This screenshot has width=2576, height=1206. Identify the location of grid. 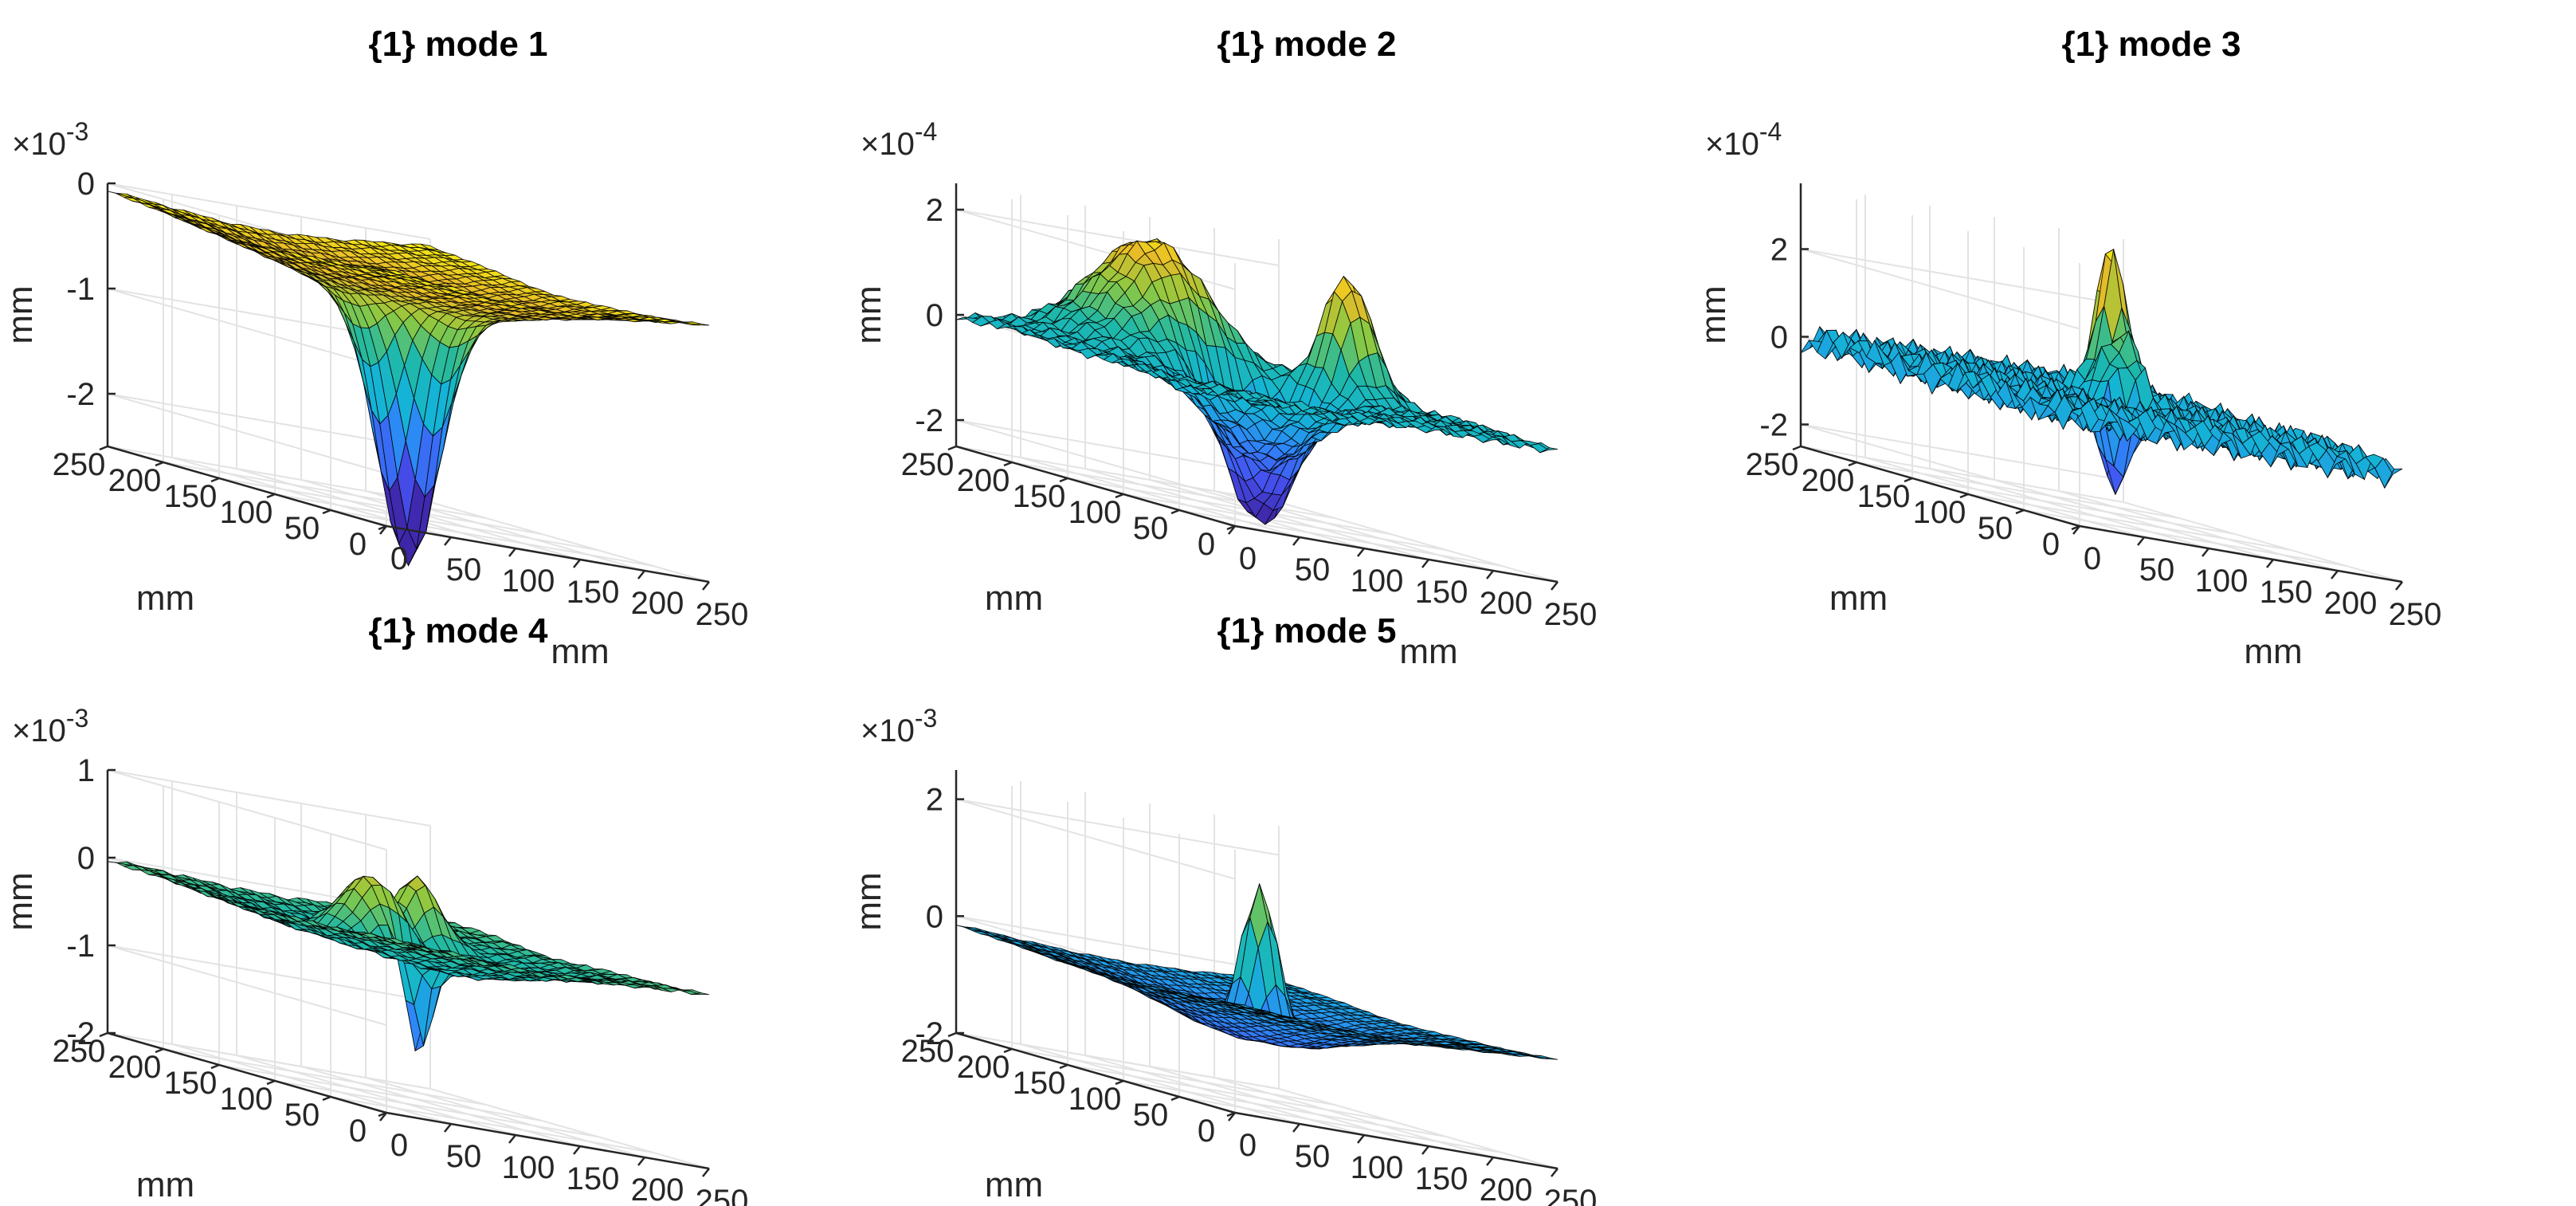
(408, 383).